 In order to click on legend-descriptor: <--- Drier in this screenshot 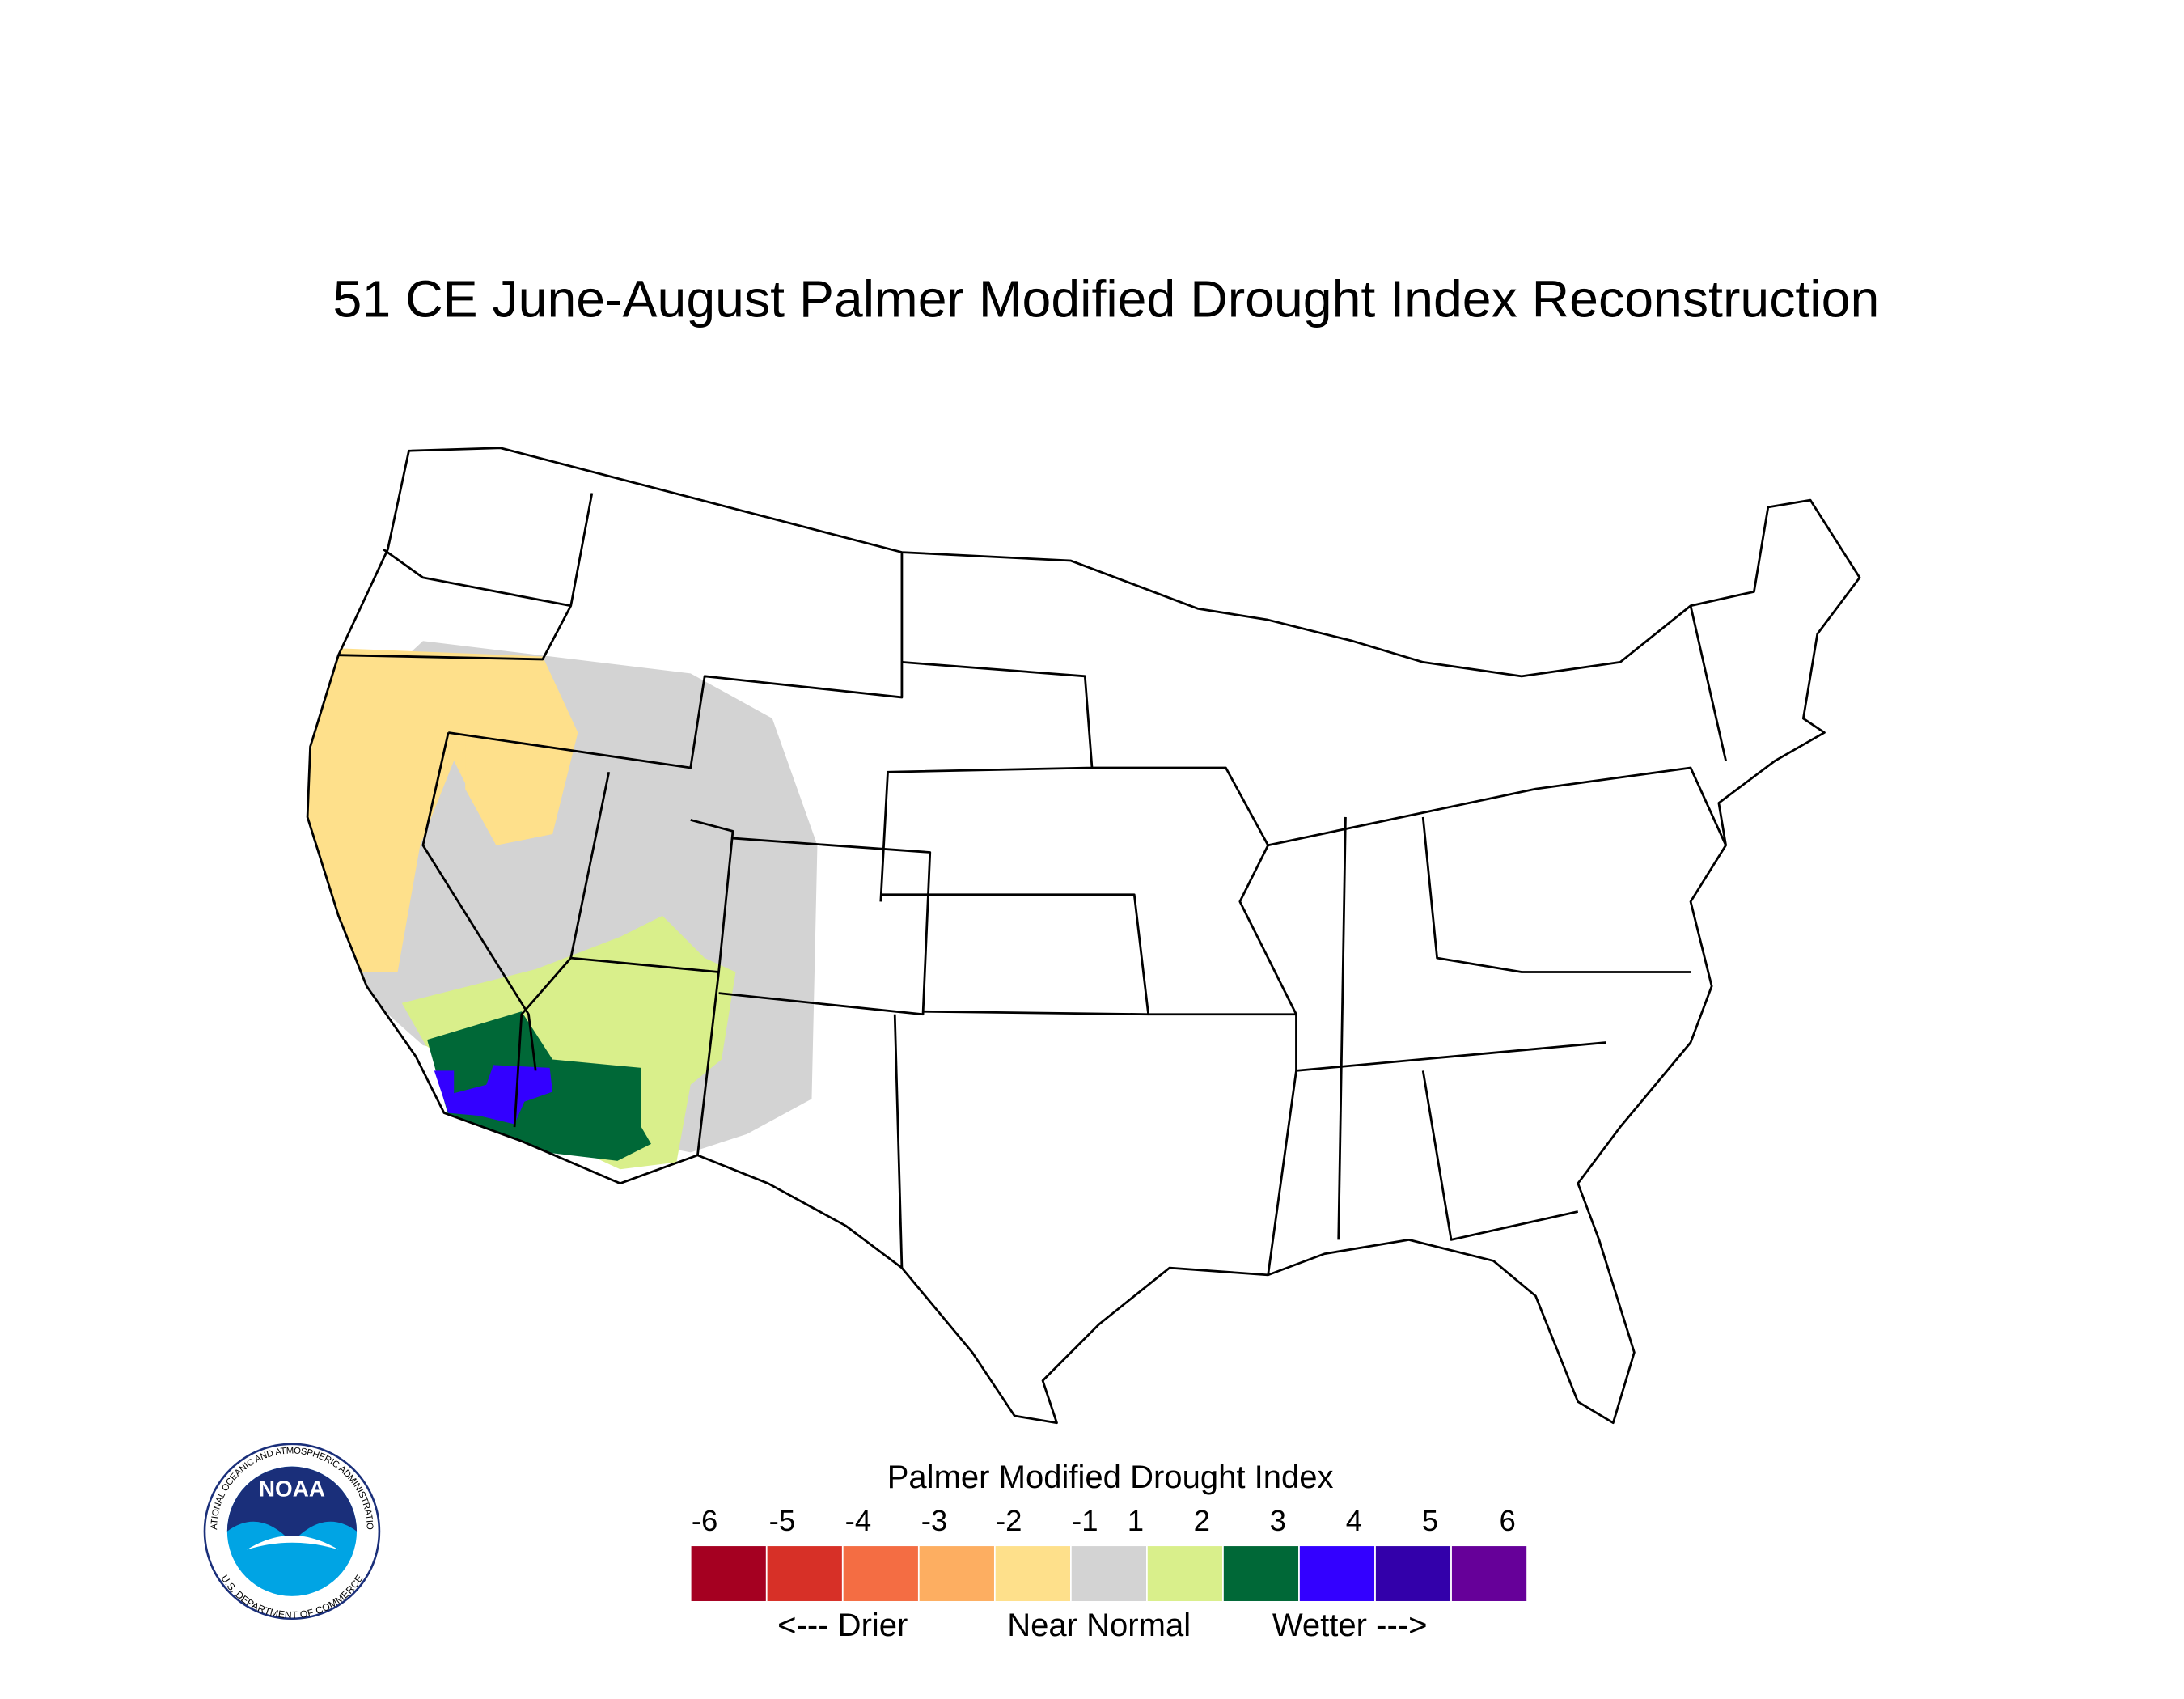, I will do `click(843, 1625)`.